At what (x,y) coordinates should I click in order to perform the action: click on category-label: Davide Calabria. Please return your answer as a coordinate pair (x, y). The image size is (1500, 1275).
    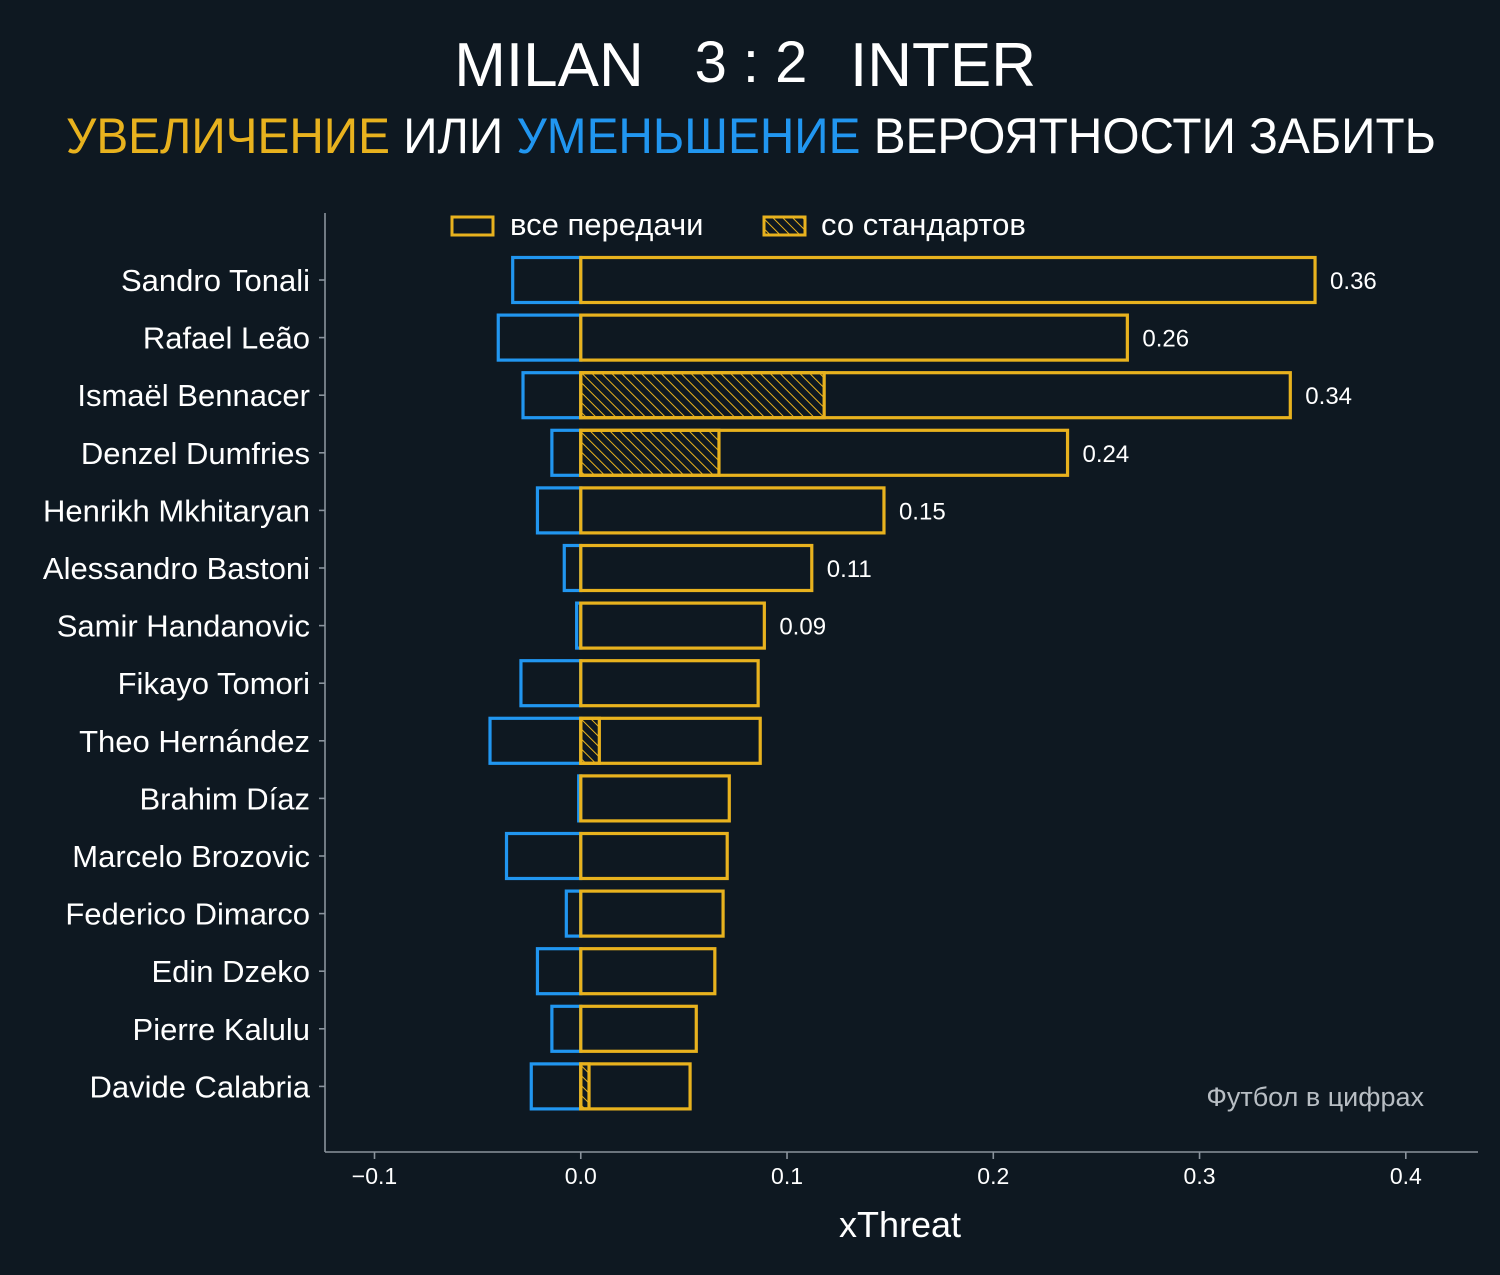
    Looking at the image, I should click on (199, 1086).